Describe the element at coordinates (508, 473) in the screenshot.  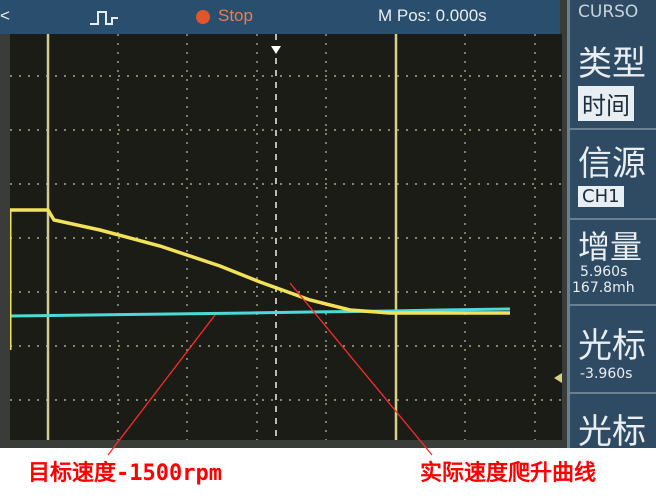
I see `actual-speed-annotation: 实际速度爬升曲线` at that location.